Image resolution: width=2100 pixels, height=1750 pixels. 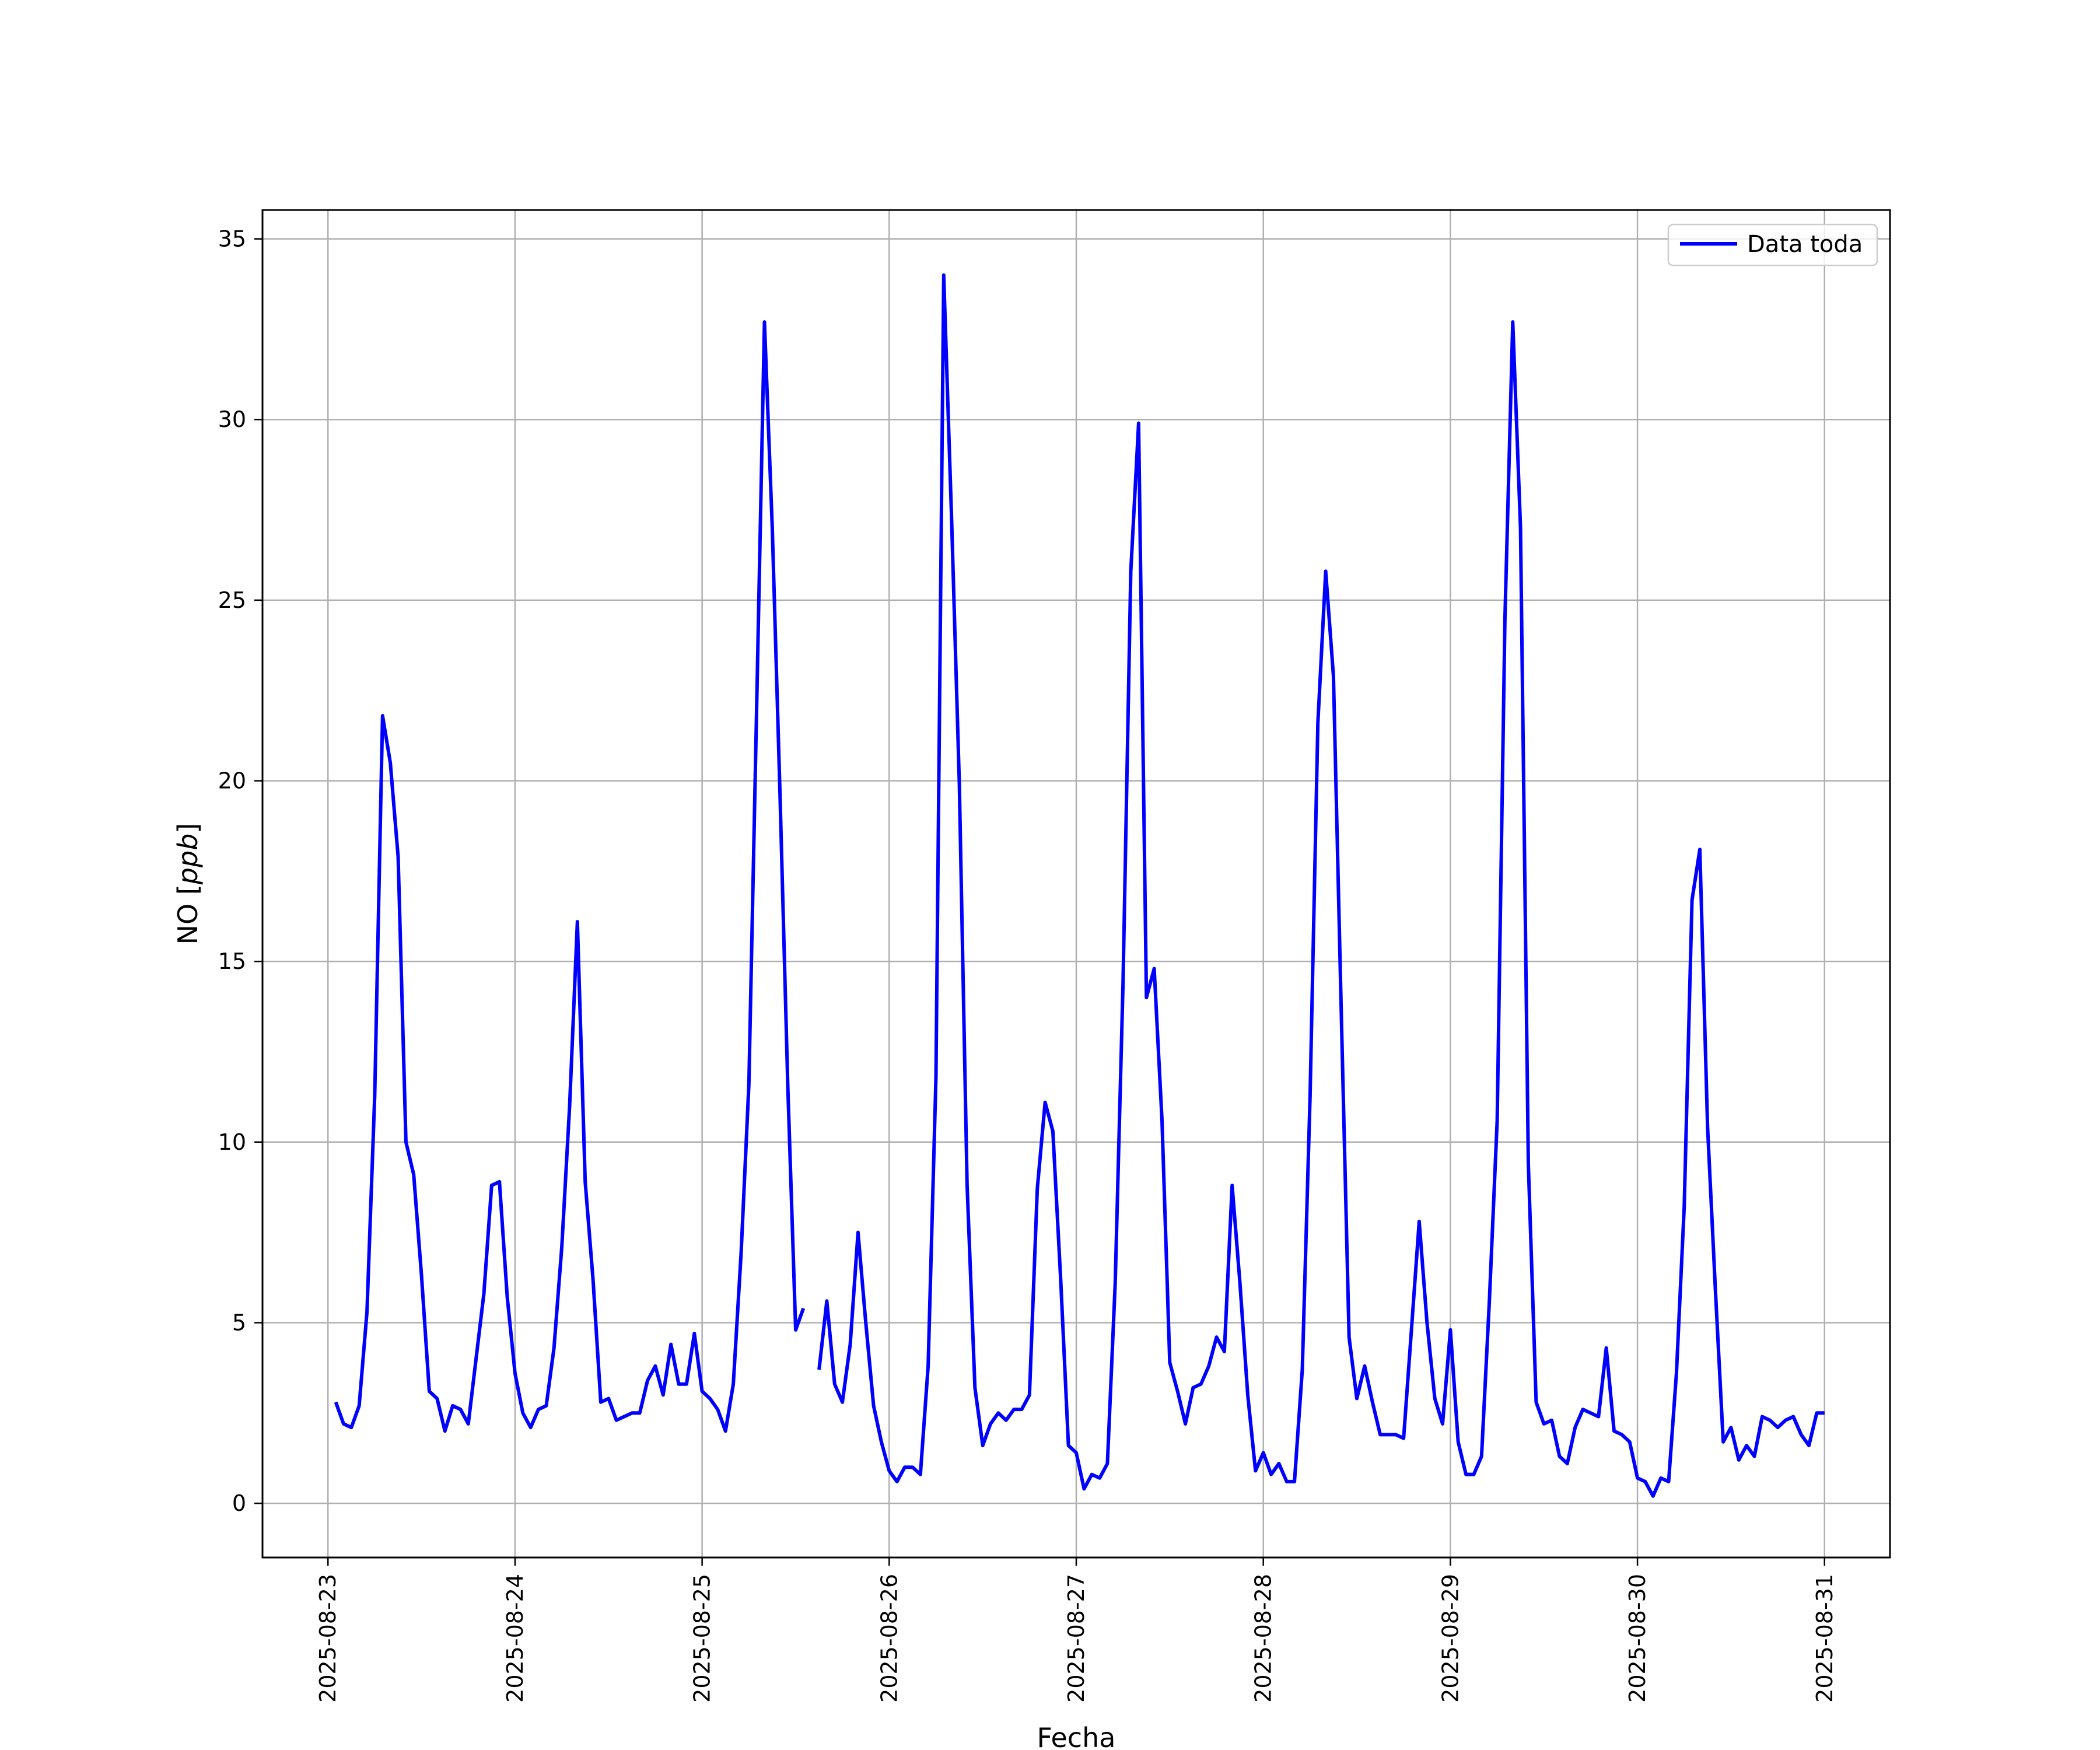 I want to click on legend-label: Data toda, so click(x=1805, y=244).